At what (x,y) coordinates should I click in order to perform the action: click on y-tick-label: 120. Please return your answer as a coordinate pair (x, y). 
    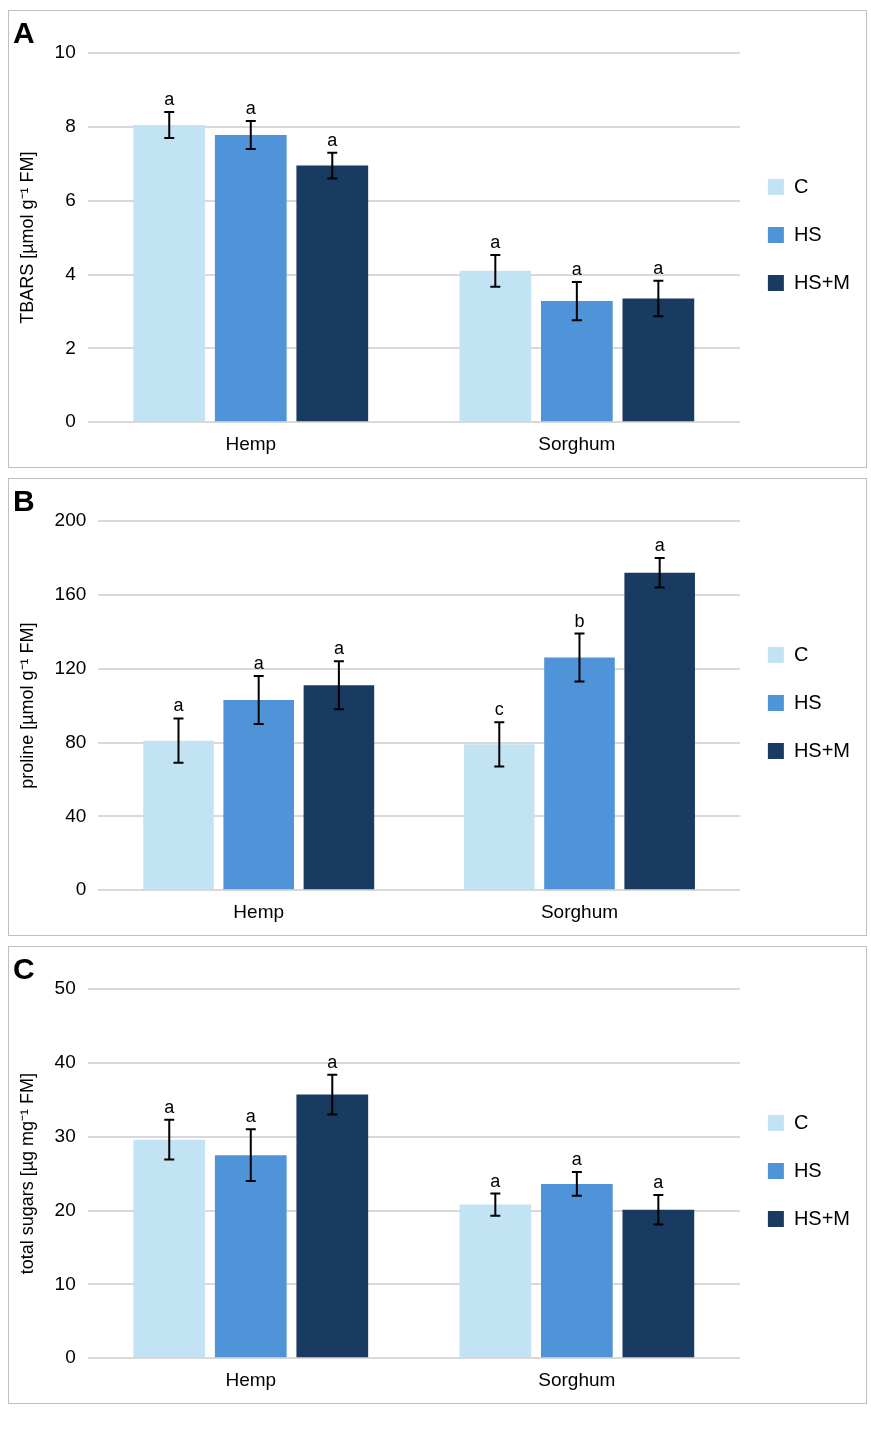
    Looking at the image, I should click on (70, 667).